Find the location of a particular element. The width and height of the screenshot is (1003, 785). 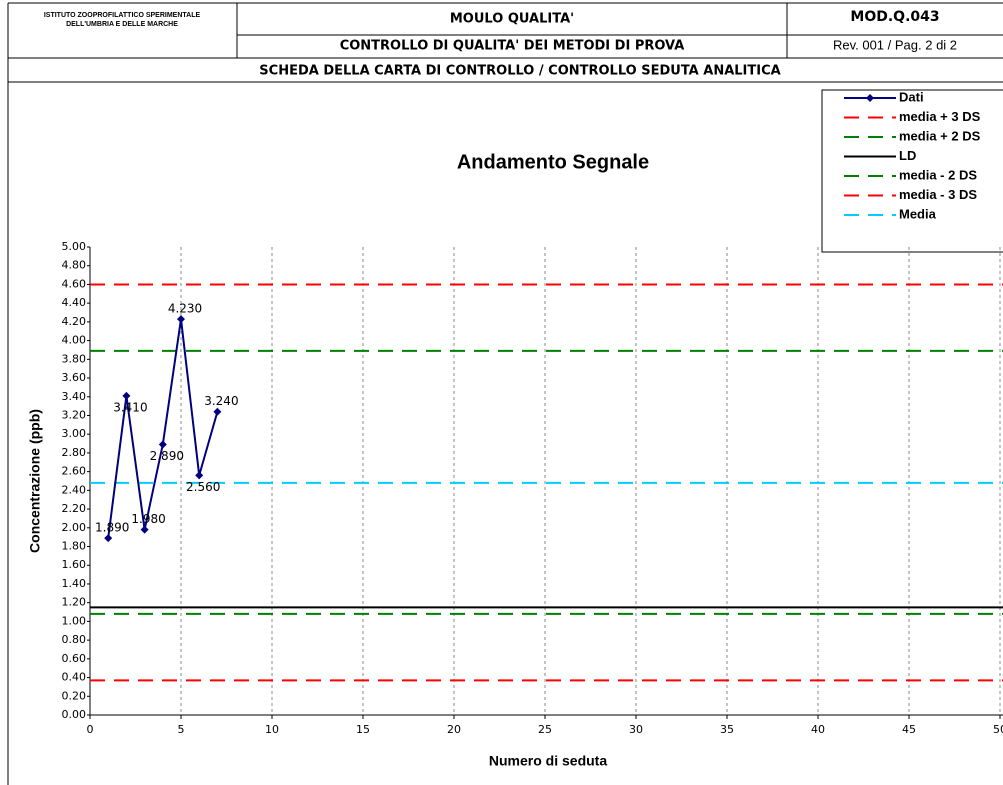

y-tick-label: 4.80 is located at coordinates (74, 265).